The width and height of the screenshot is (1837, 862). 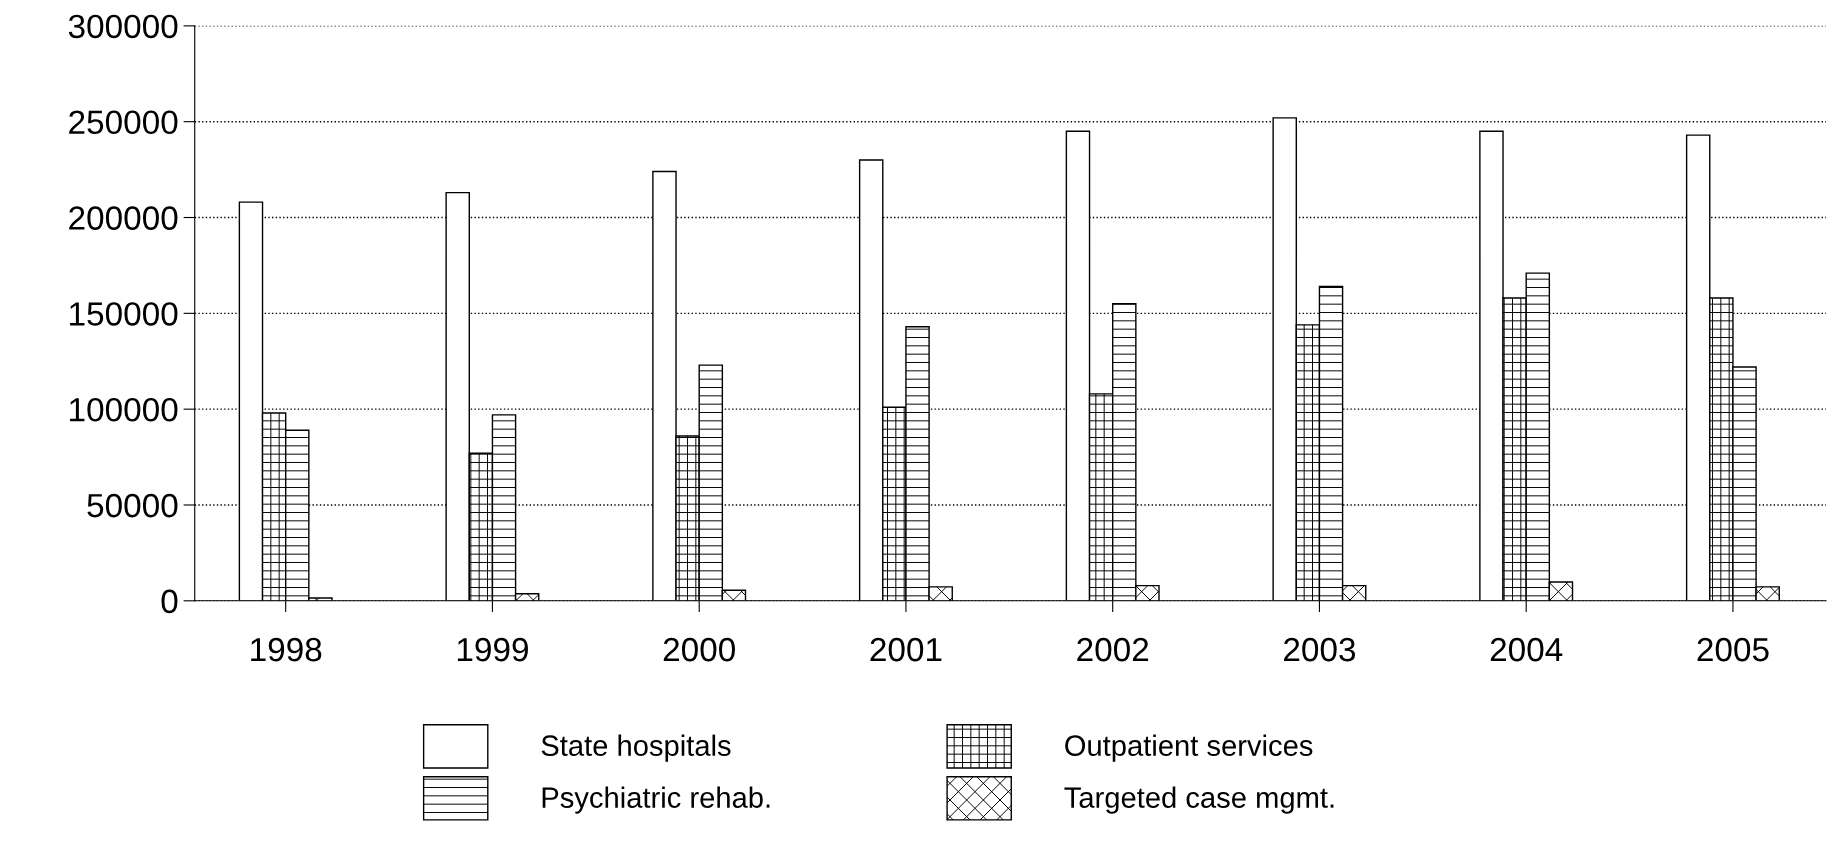 I want to click on legend-label: State hospitals, so click(x=636, y=748).